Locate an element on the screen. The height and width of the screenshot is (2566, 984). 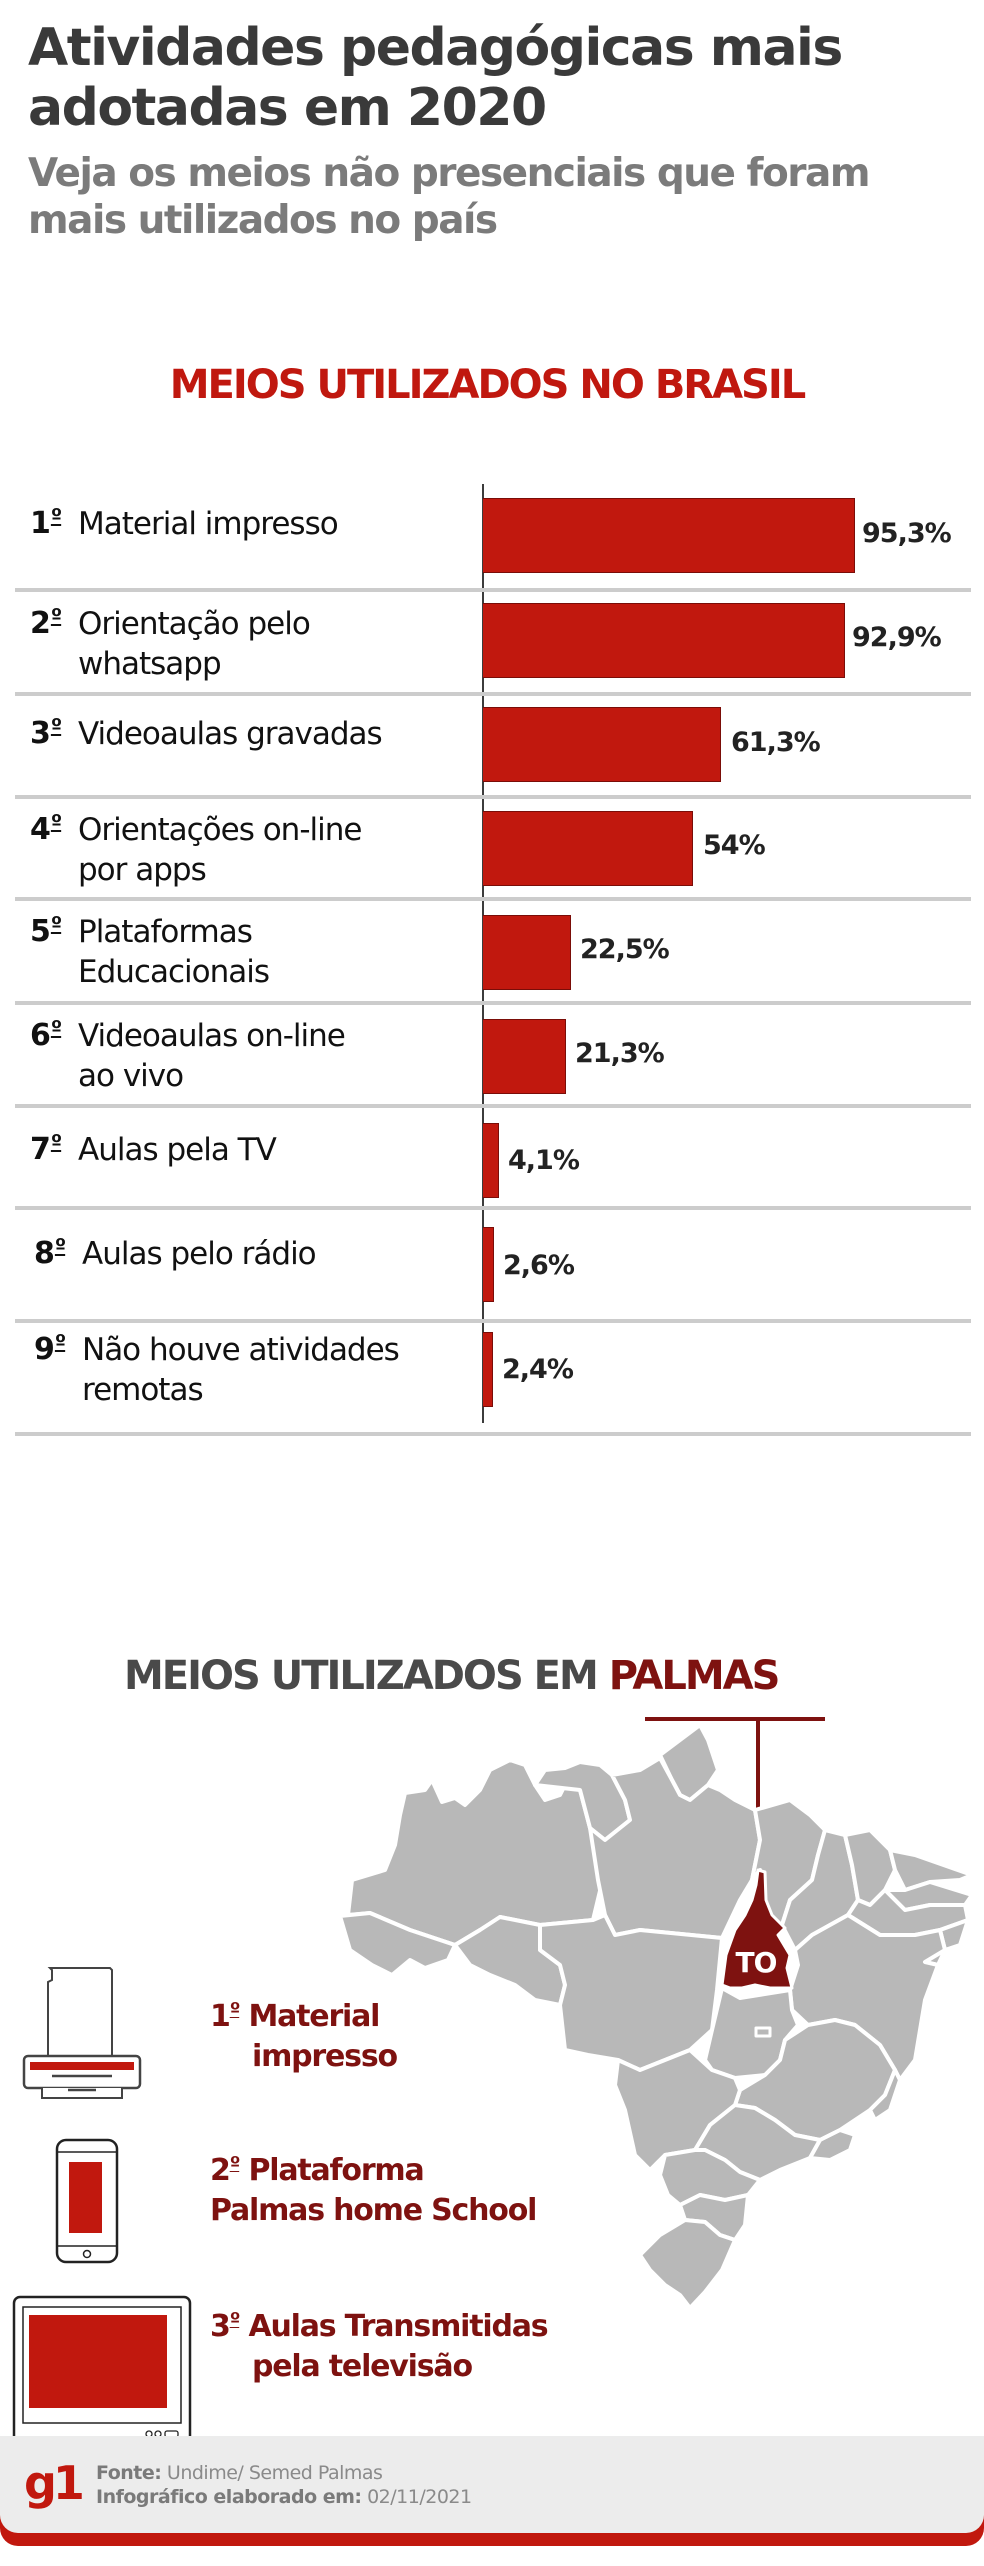
row-label: Material impresso is located at coordinates (208, 524).